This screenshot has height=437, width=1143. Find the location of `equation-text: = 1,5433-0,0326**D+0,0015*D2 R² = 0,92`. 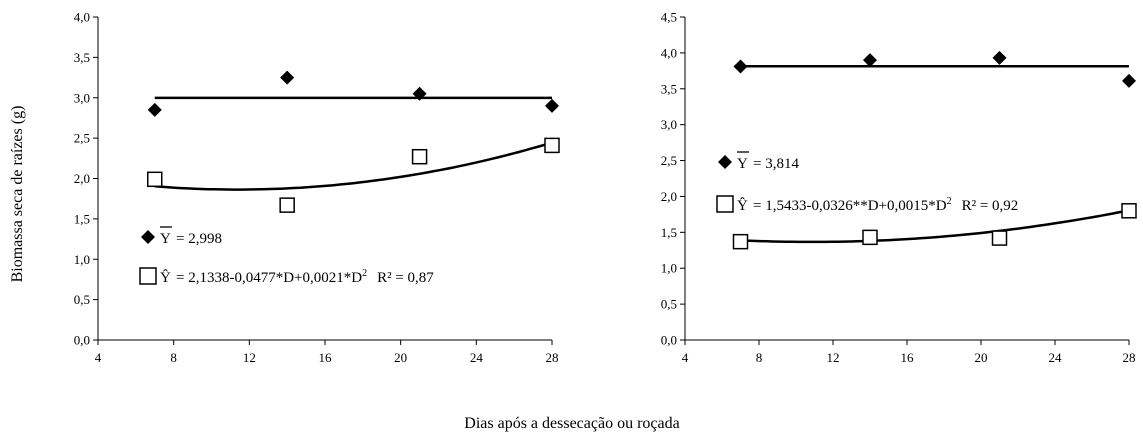

equation-text: = 1,5433-0,0326**D+0,0015*D2 R² = 0,92 is located at coordinates (885, 205).